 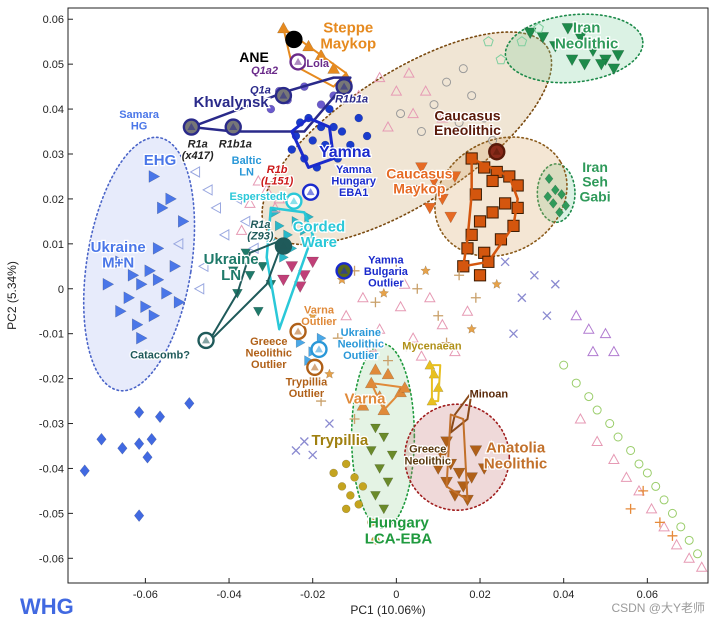 What do you see at coordinates (198, 144) in the screenshot?
I see `label-r1a-x417-line-0: R1a` at bounding box center [198, 144].